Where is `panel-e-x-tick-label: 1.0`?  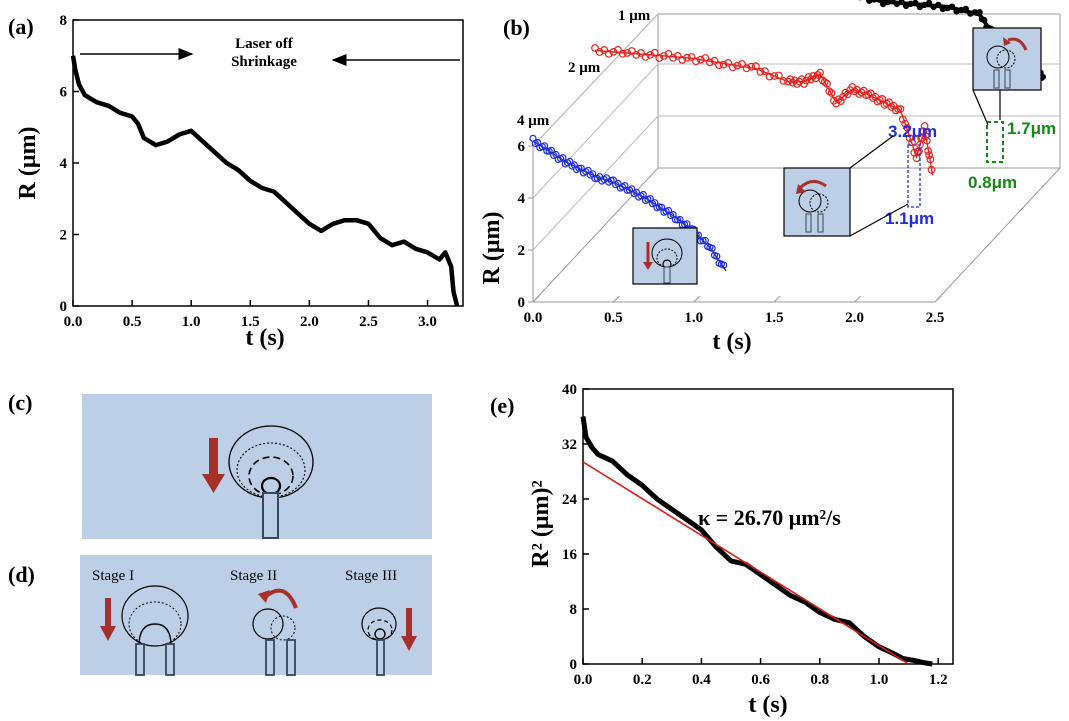
panel-e-x-tick-label: 1.0 is located at coordinates (879, 680).